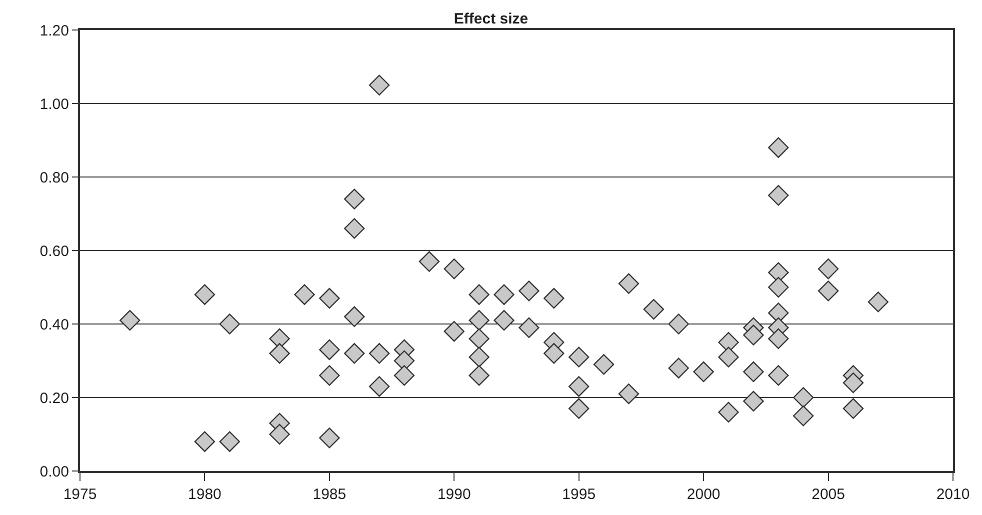 The image size is (982, 515). Describe the element at coordinates (54, 471) in the screenshot. I see `y-tick-label: 0.00` at that location.